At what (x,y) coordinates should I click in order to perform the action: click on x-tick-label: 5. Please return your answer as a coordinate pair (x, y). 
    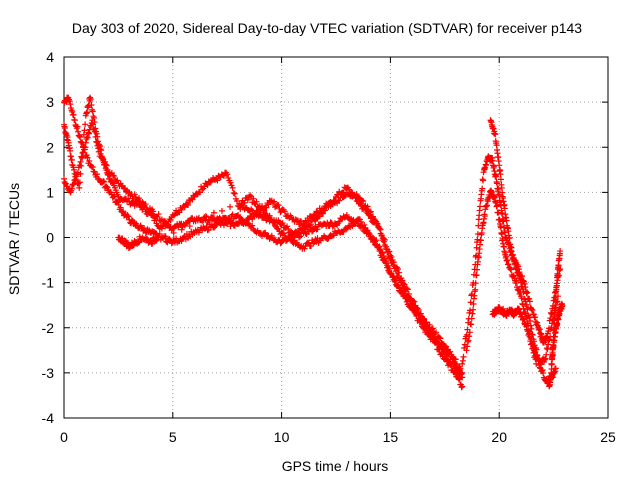
    Looking at the image, I should click on (173, 437).